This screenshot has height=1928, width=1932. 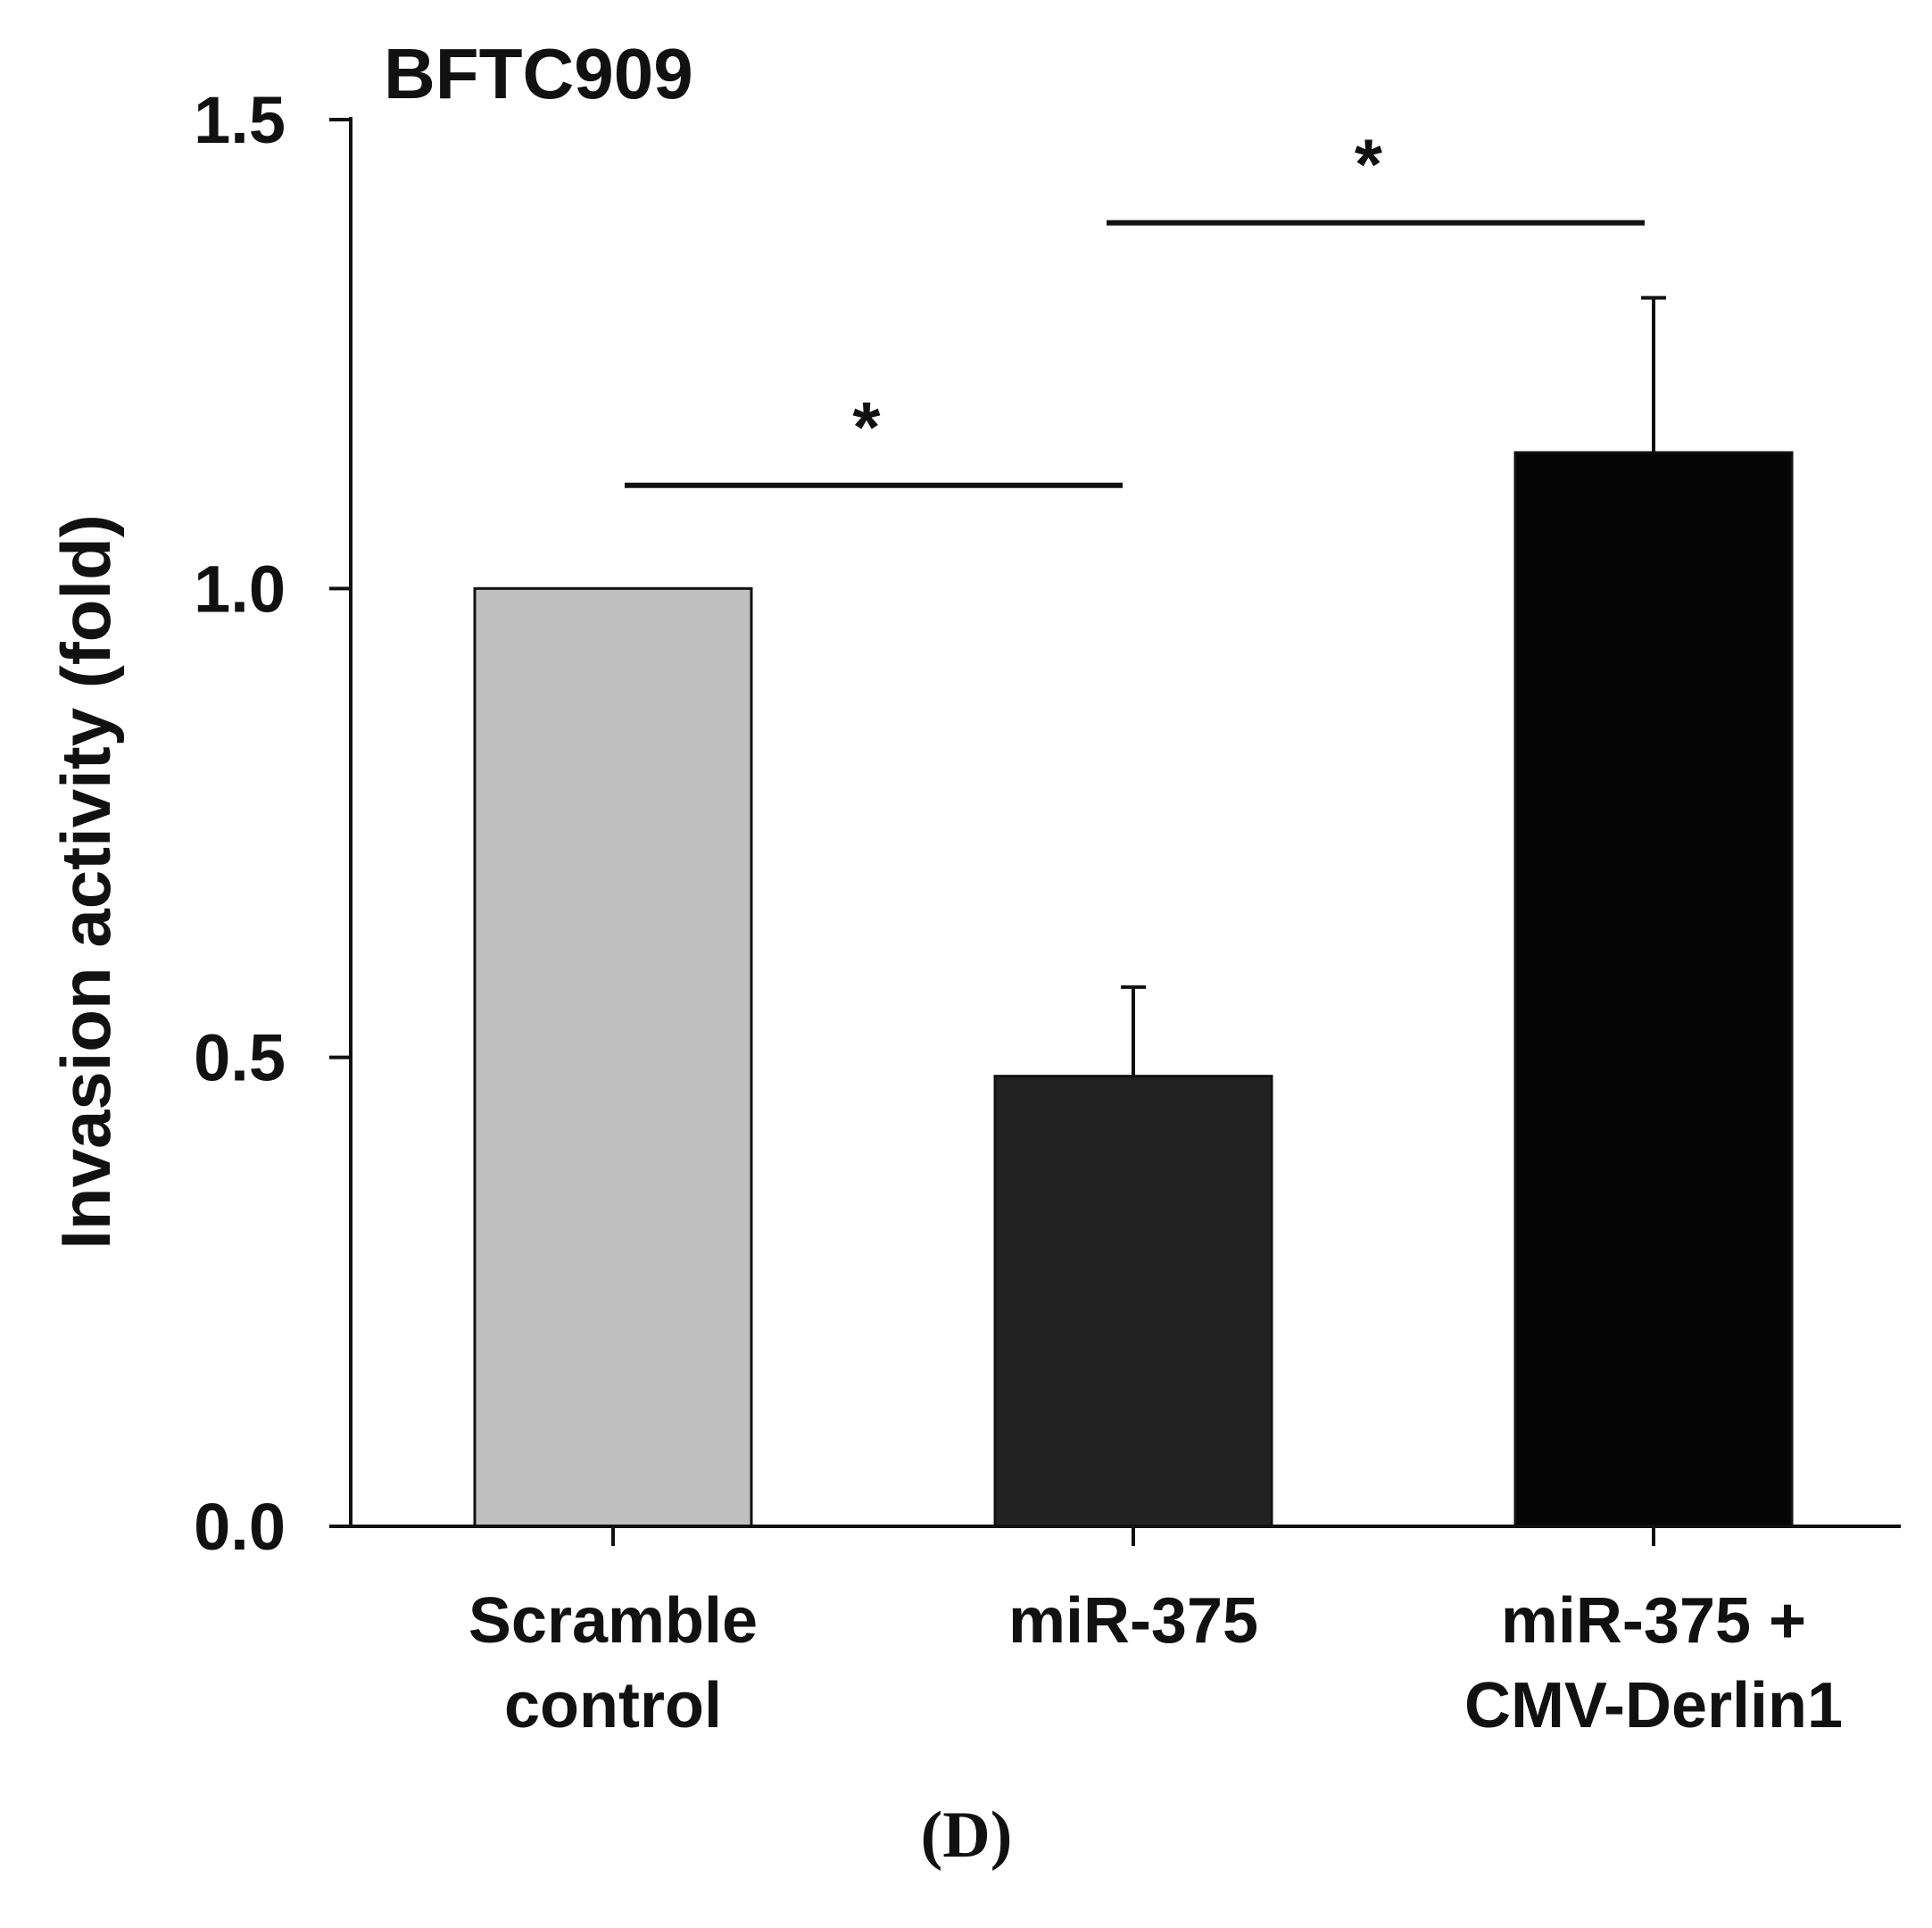 What do you see at coordinates (1393, 685) in the screenshot?
I see `error-bars` at bounding box center [1393, 685].